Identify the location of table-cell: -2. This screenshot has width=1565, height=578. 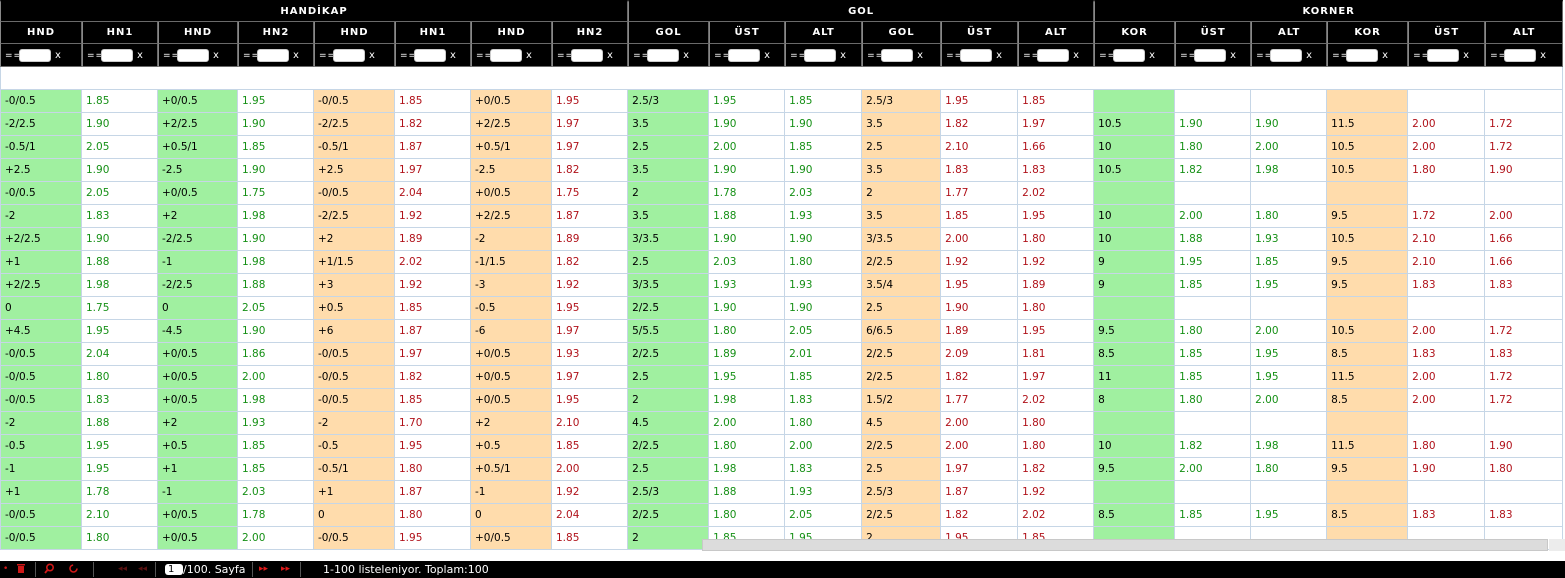
(41, 423).